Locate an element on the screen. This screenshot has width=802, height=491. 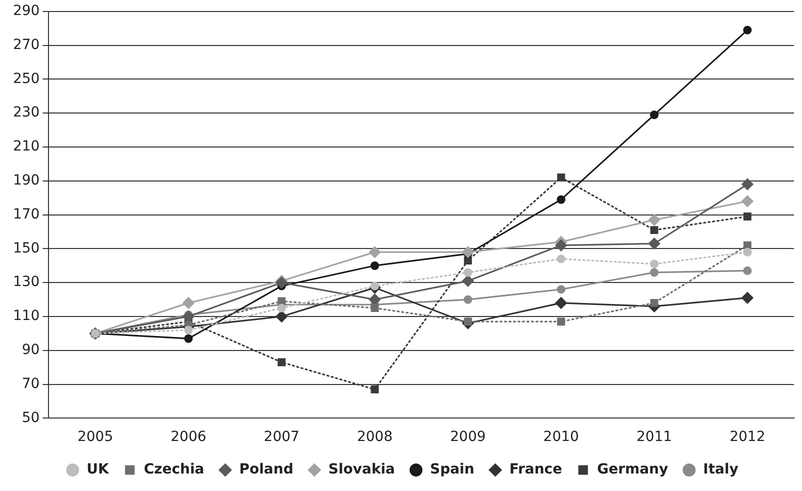
x-tick-label: 2006 is located at coordinates (188, 437).